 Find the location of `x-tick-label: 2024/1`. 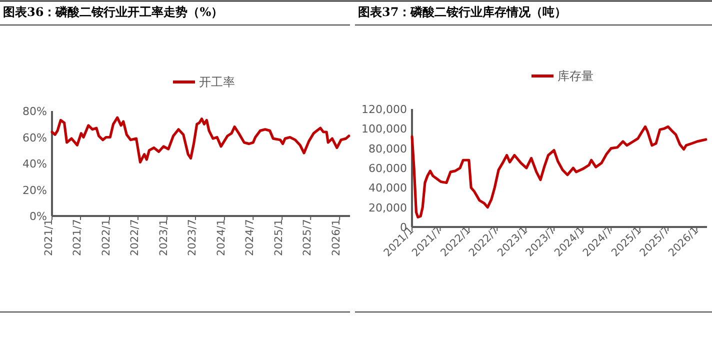

x-tick-label: 2024/1 is located at coordinates (221, 237).